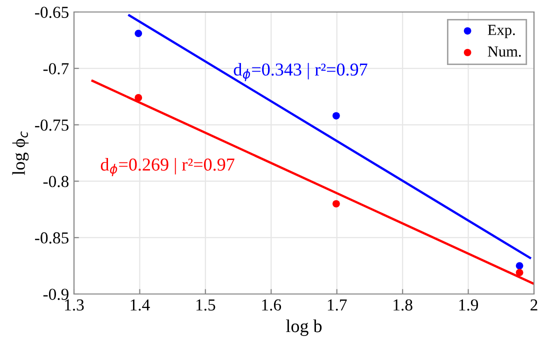 This screenshot has width=550, height=344. What do you see at coordinates (74, 305) in the screenshot?
I see `x-tick-label: 1.3` at bounding box center [74, 305].